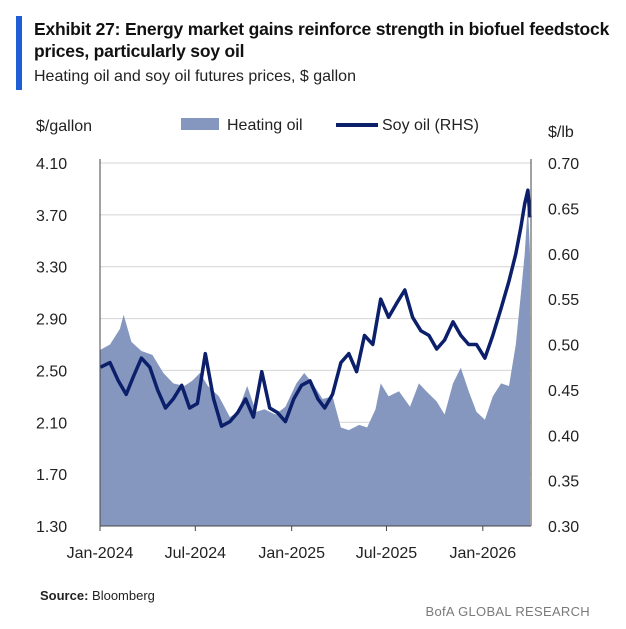 The width and height of the screenshot is (626, 629). I want to click on x-tick-label: Jan-2025, so click(291, 553).